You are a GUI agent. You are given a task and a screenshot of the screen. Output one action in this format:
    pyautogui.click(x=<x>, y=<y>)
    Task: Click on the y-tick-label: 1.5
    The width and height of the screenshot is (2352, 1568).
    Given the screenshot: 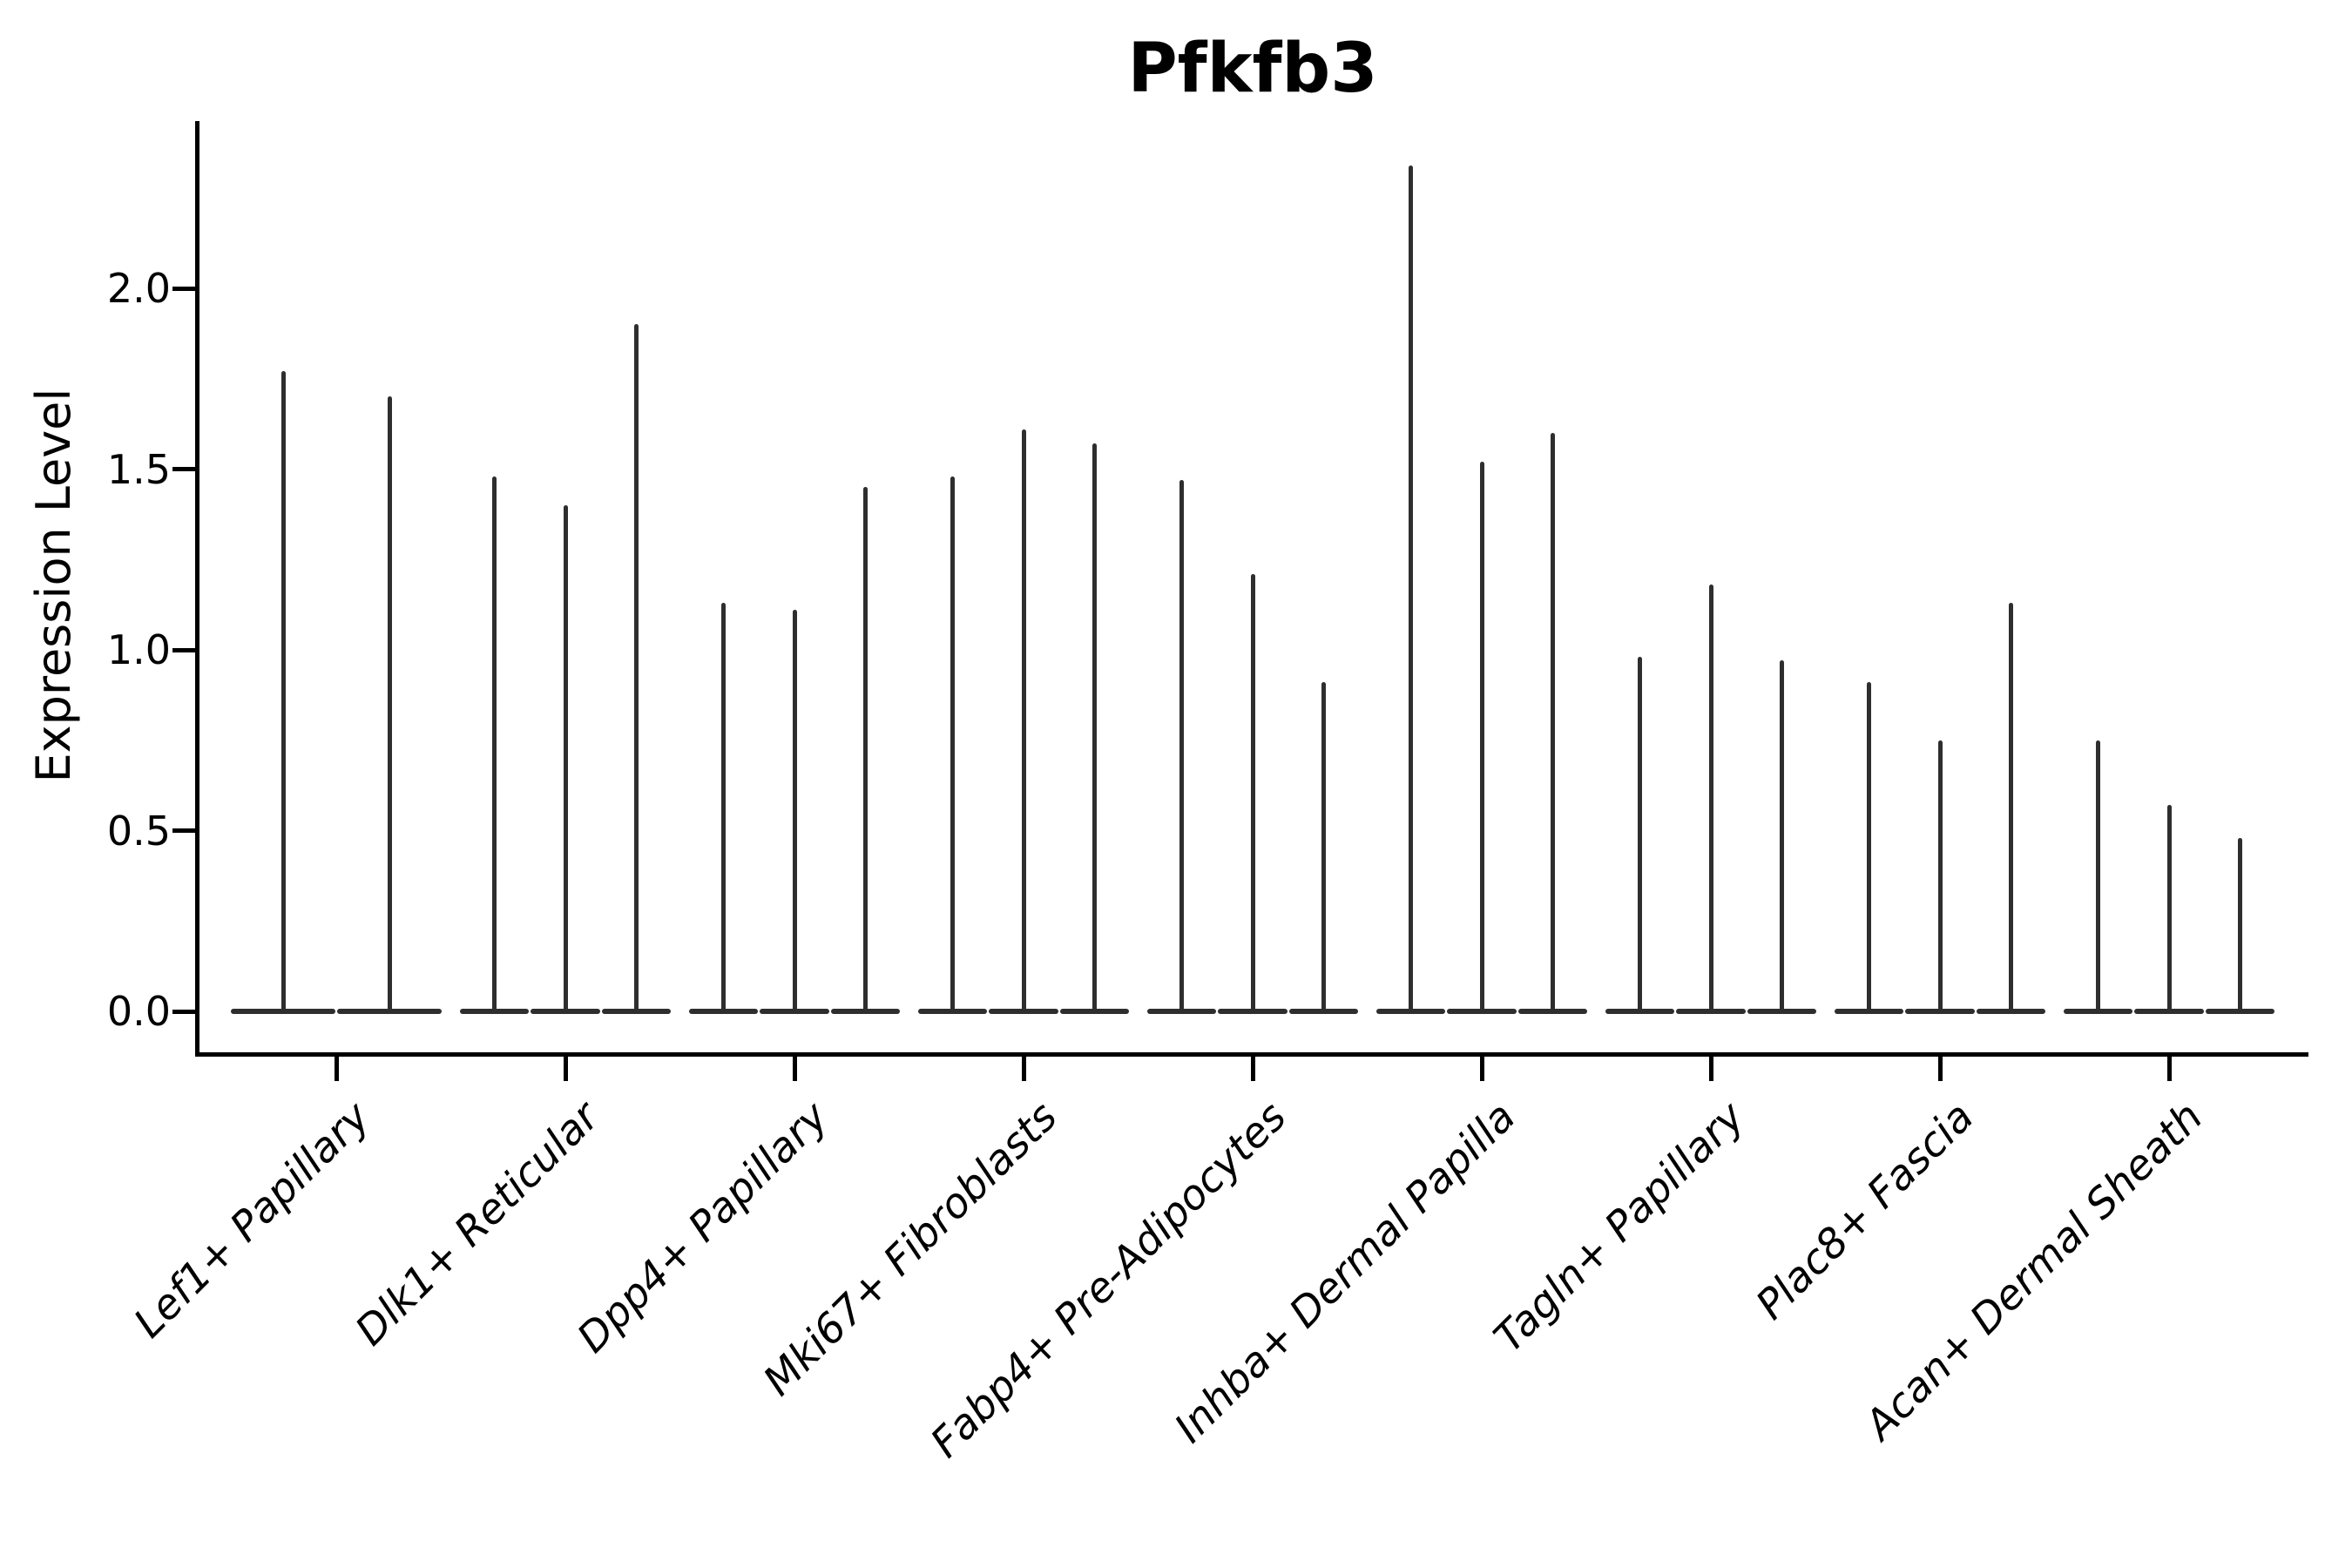 What is the action you would take?
    pyautogui.click(x=138, y=469)
    